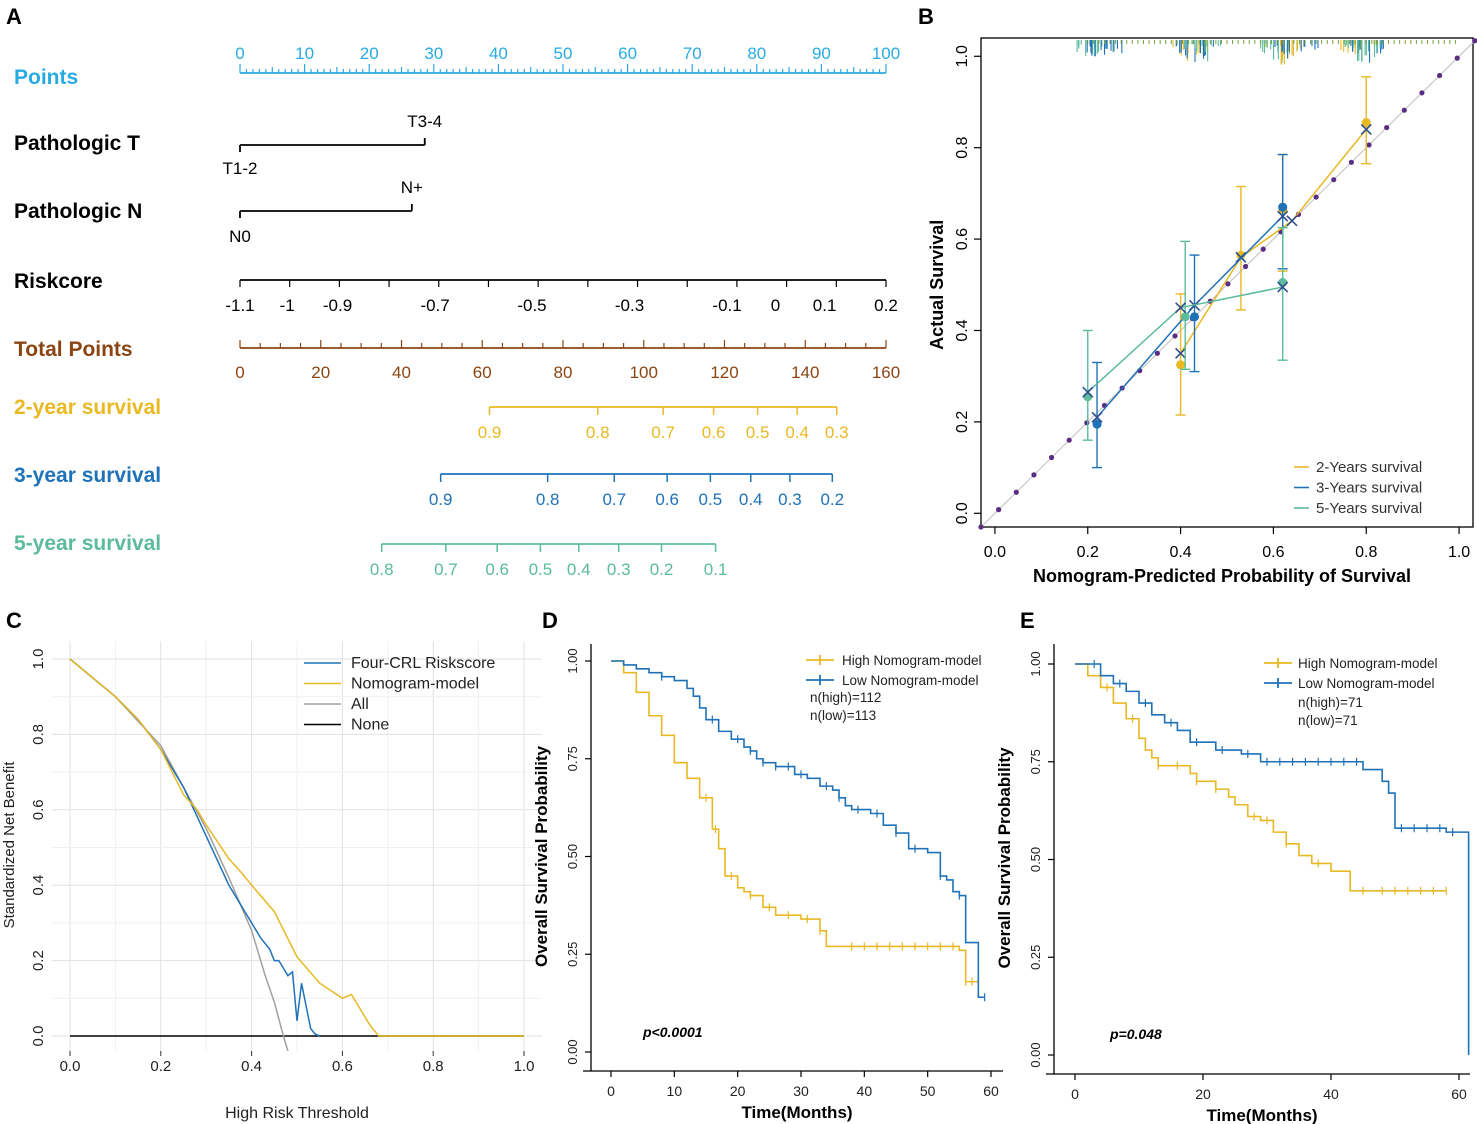 Image resolution: width=1477 pixels, height=1124 pixels. What do you see at coordinates (1027, 620) in the screenshot?
I see `panel-label-e: E` at bounding box center [1027, 620].